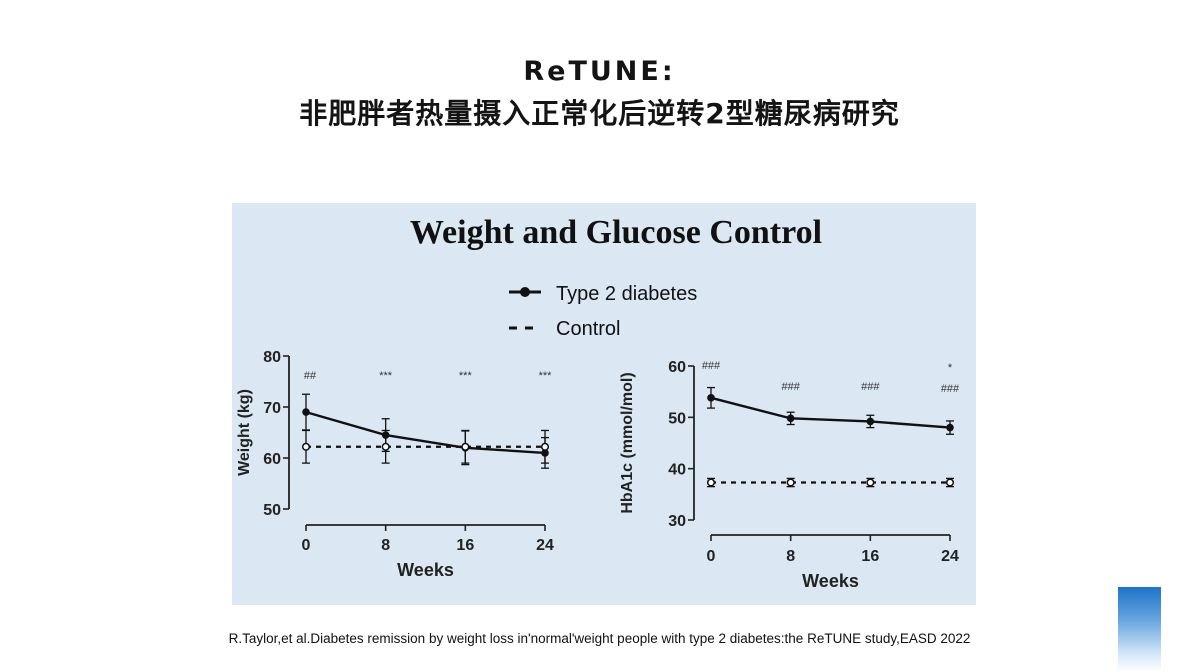 This screenshot has height=672, width=1199. I want to click on c0-xtick-label: 24, so click(545, 545).